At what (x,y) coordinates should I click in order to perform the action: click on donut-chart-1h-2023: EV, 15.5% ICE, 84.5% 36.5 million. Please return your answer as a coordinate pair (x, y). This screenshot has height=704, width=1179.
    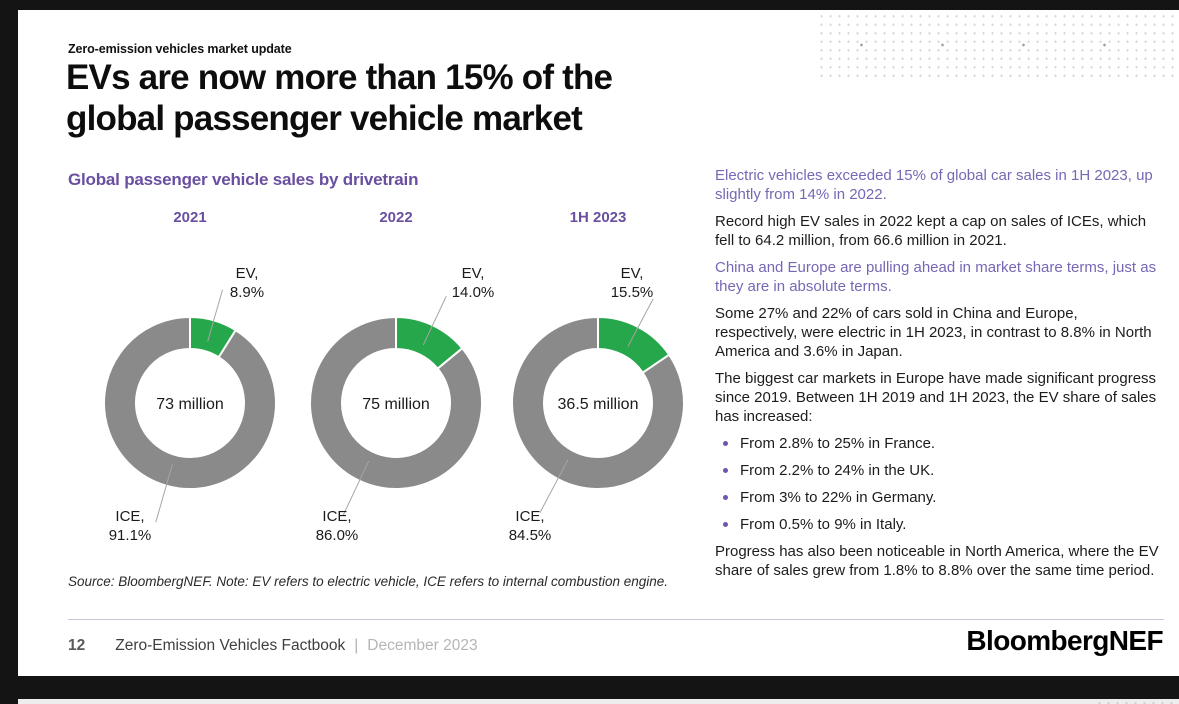
    Looking at the image, I should click on (597, 404).